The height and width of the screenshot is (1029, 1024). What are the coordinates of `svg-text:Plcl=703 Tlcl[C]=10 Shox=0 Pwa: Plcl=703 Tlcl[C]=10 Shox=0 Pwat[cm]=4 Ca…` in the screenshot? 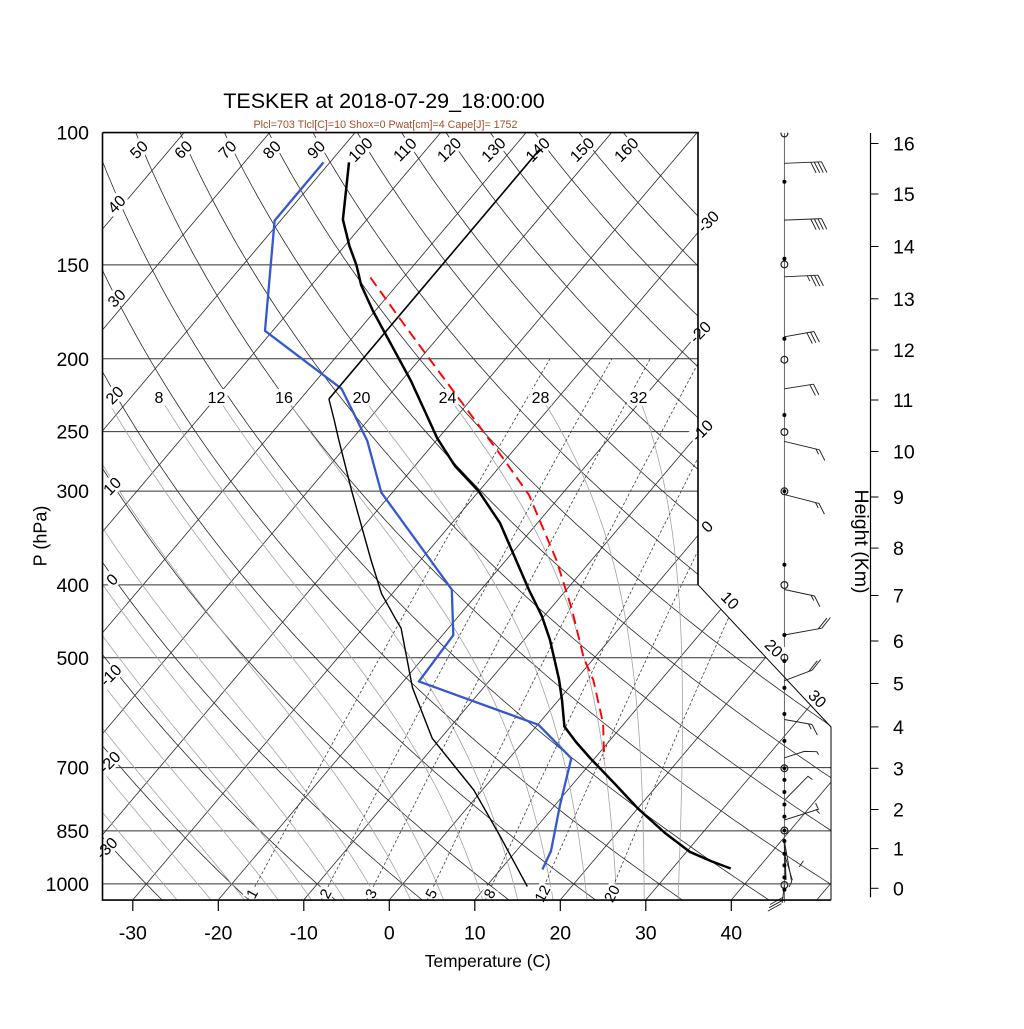 It's located at (386, 125).